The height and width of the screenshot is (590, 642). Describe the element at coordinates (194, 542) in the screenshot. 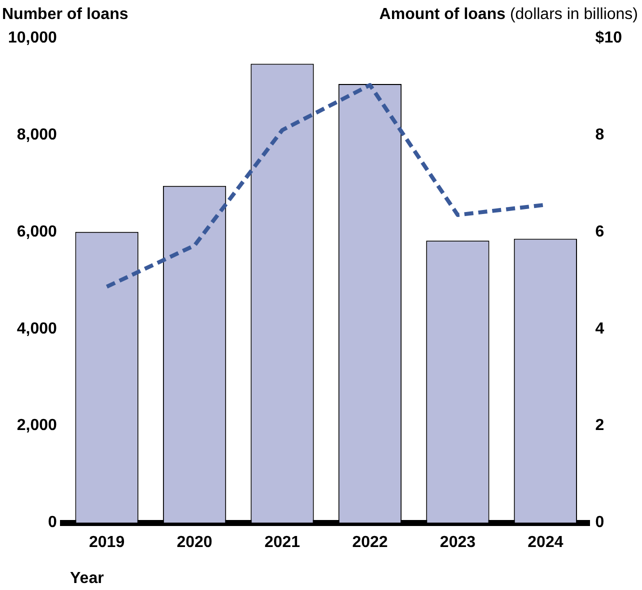

I see `x-tick-label: 2020` at that location.